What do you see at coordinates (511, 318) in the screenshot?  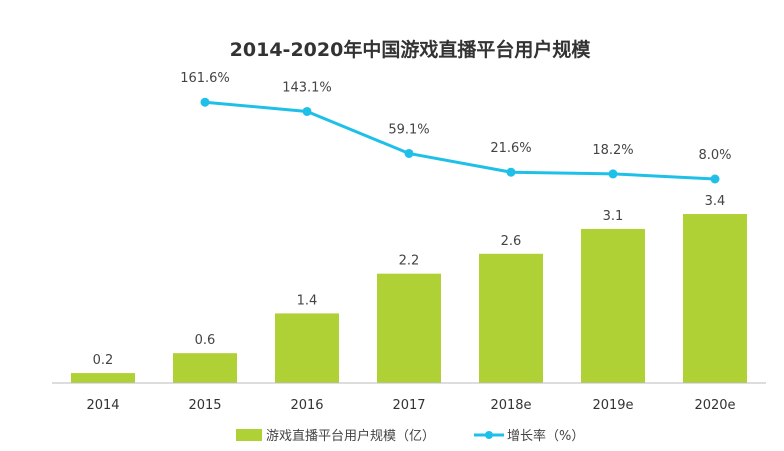 I see `bar-2018e` at bounding box center [511, 318].